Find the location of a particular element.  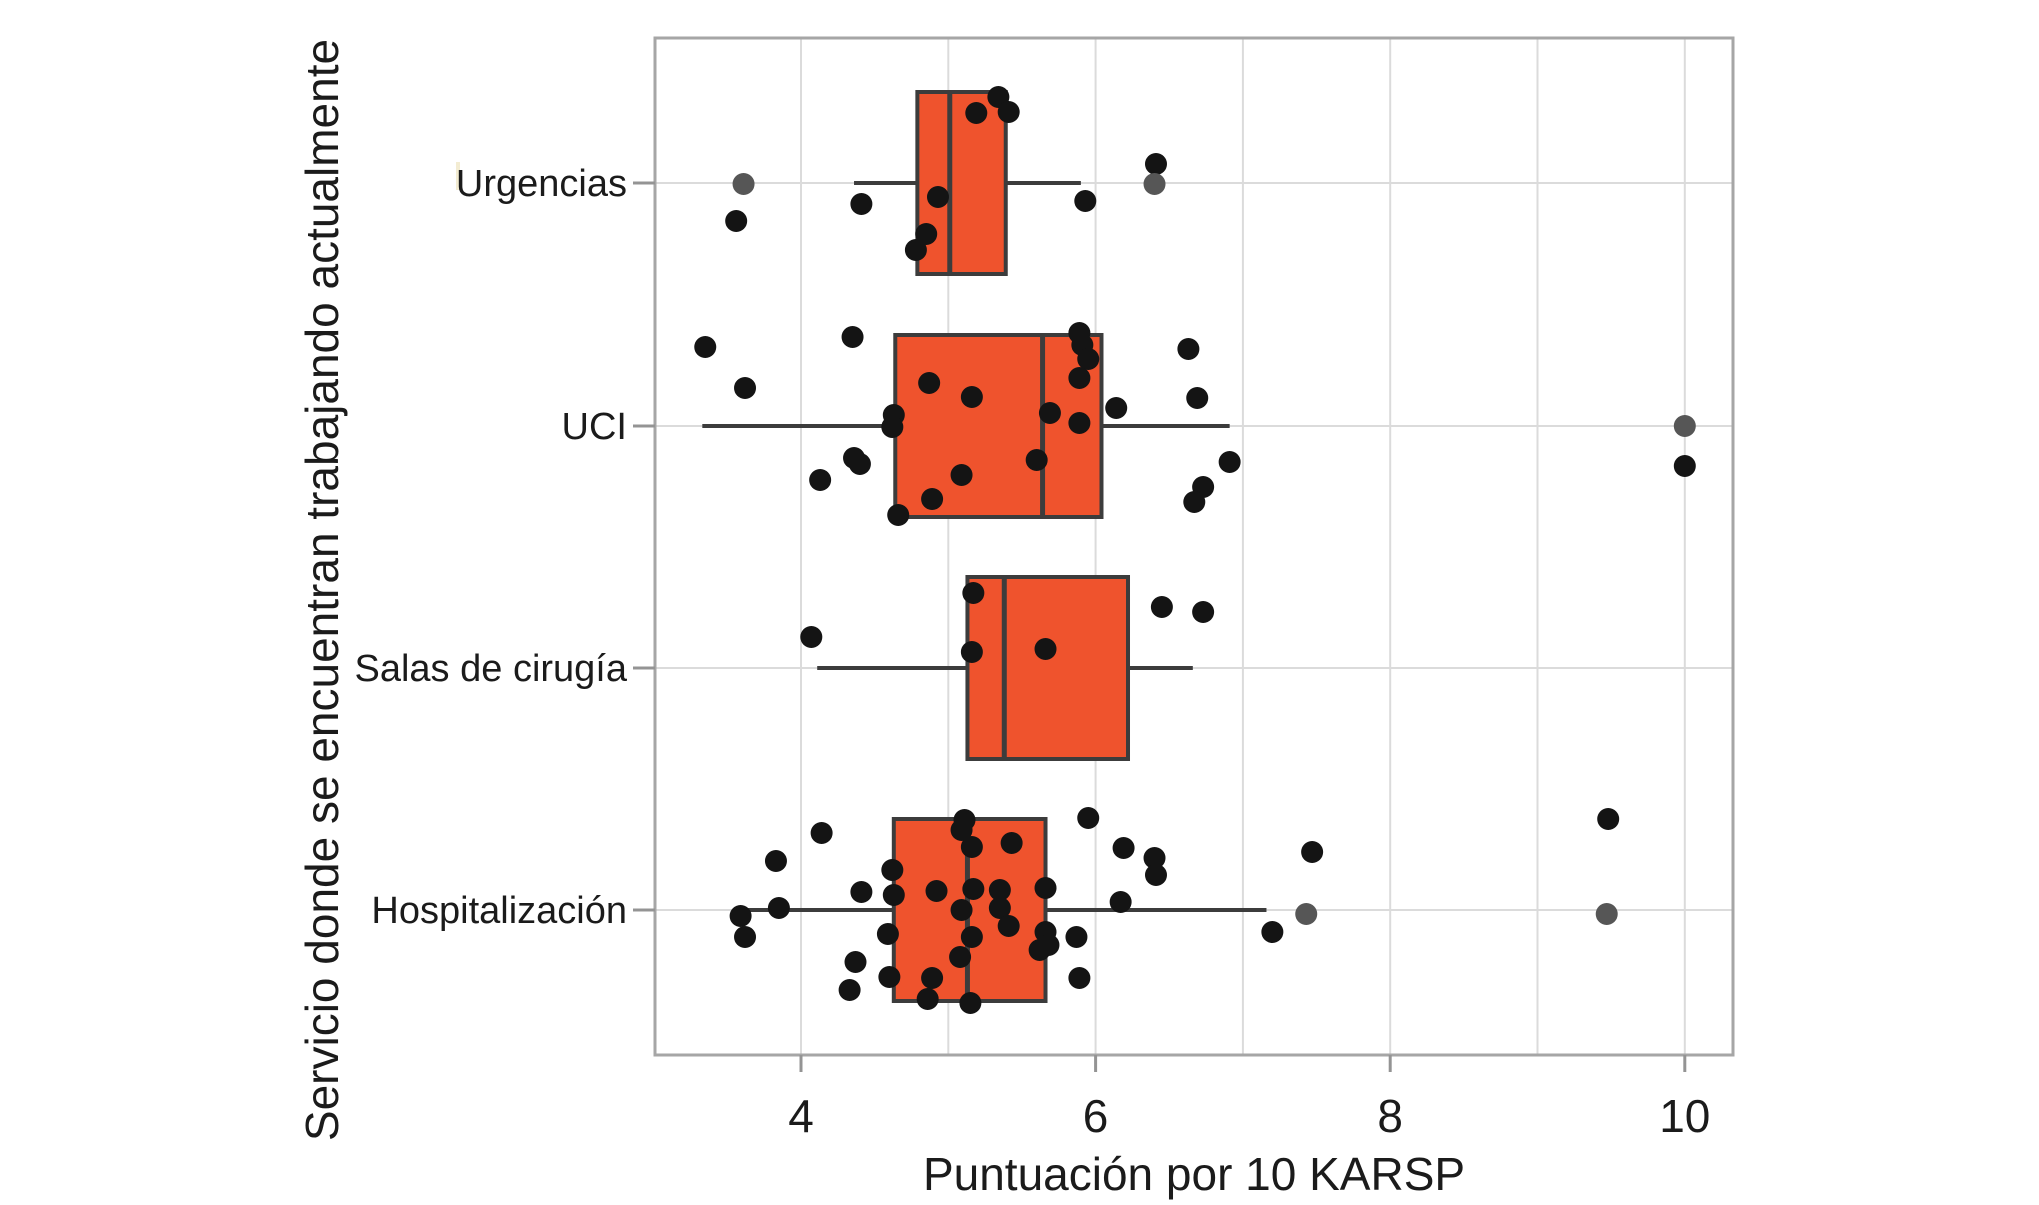

x-tick-label-4: 4 is located at coordinates (801, 1116).